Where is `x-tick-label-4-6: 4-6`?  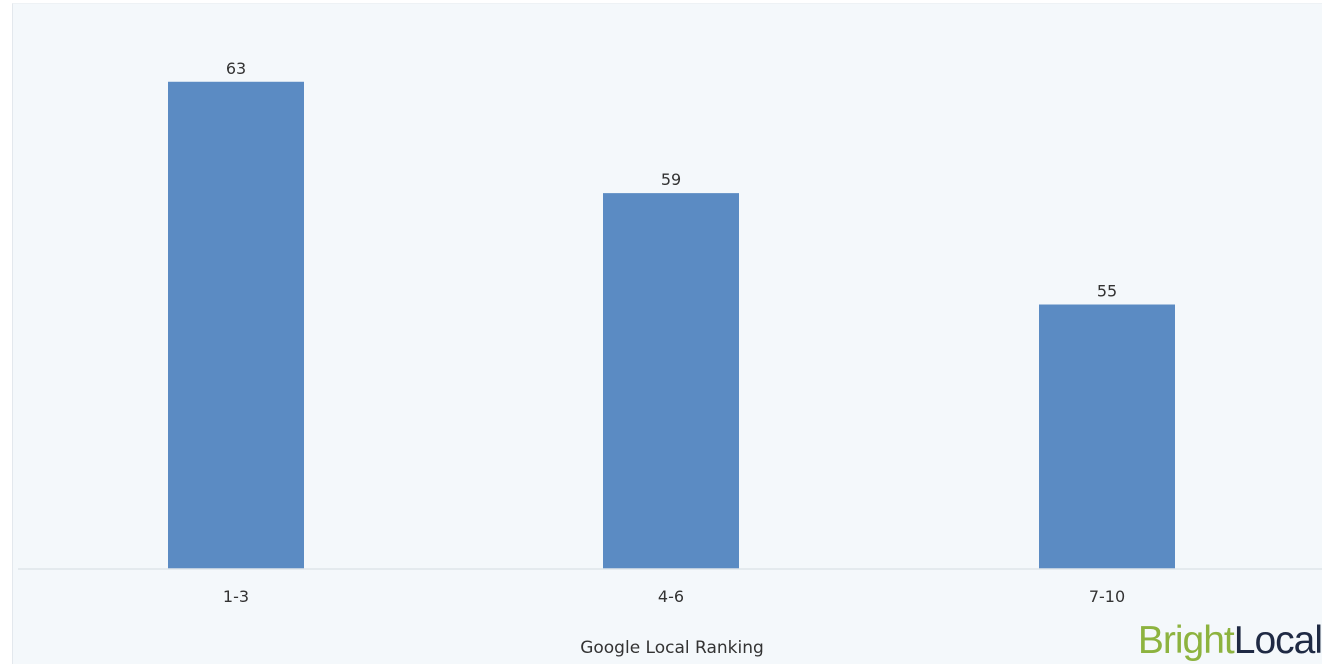 x-tick-label-4-6: 4-6 is located at coordinates (671, 596).